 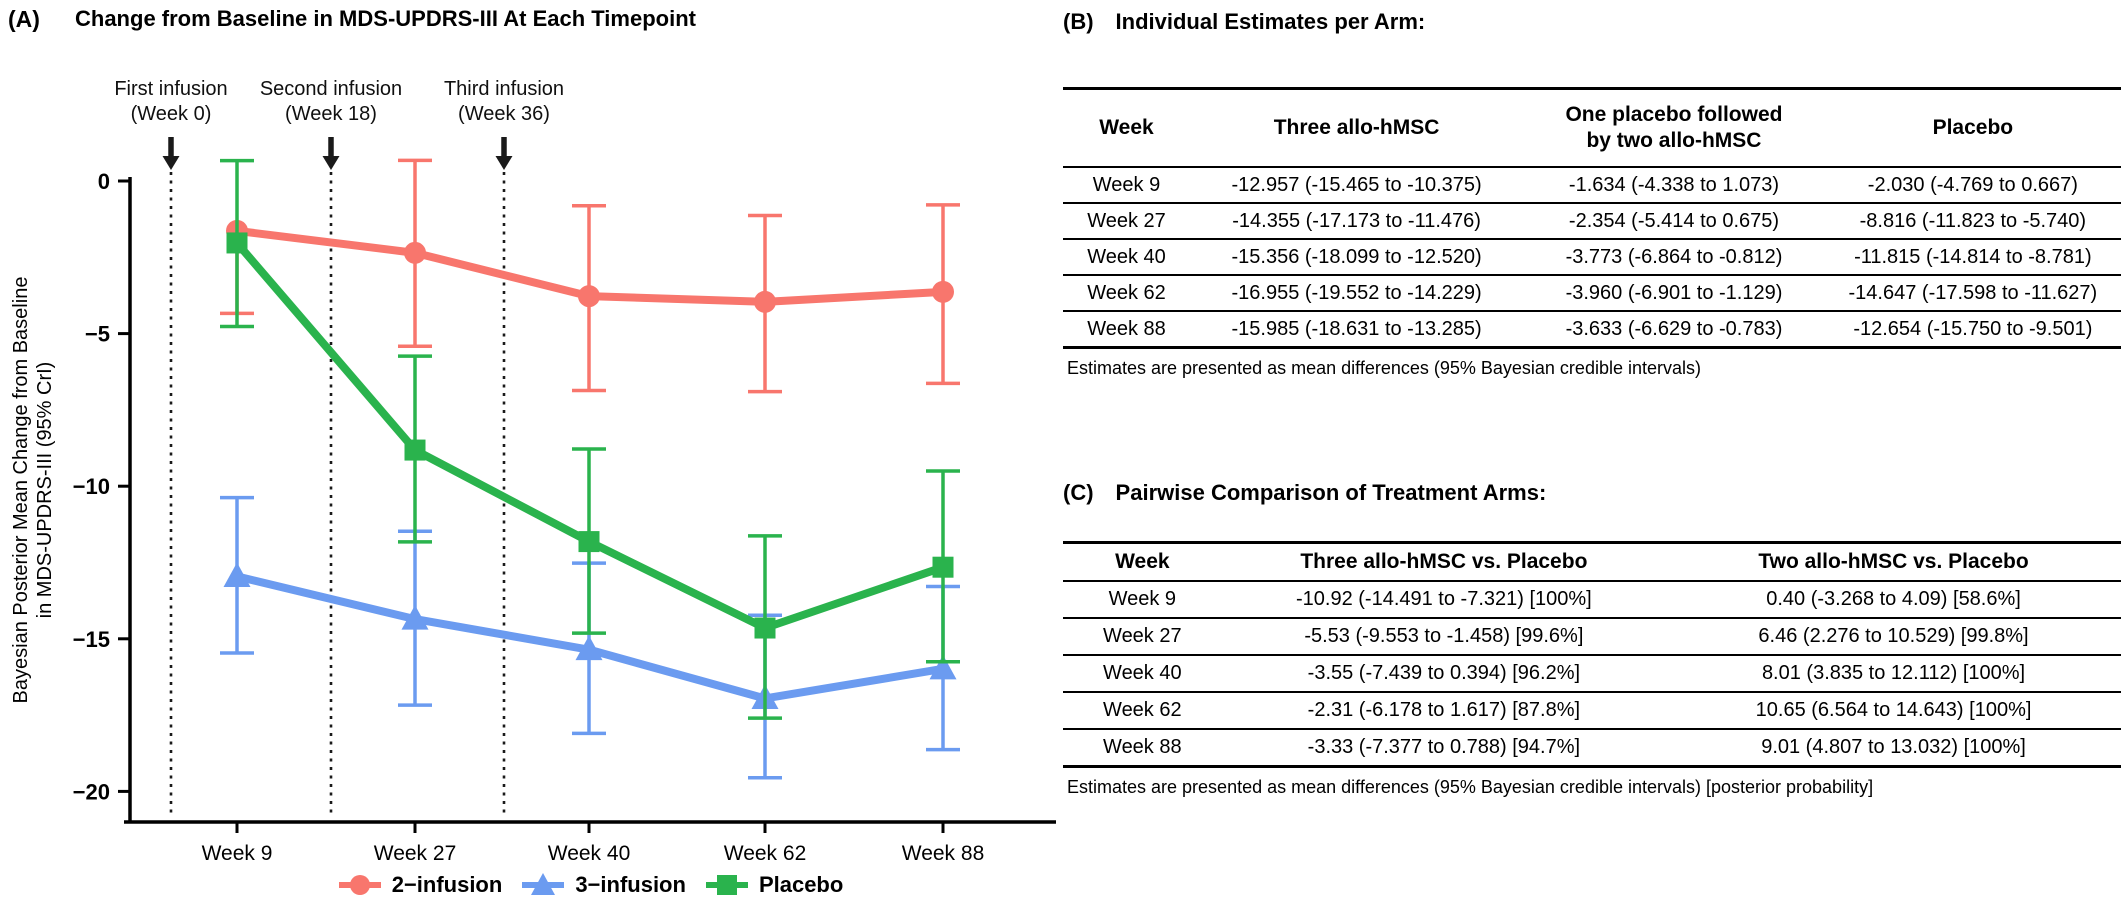 I want to click on legend-item-3-infusion: 3−infusion, so click(x=603, y=885).